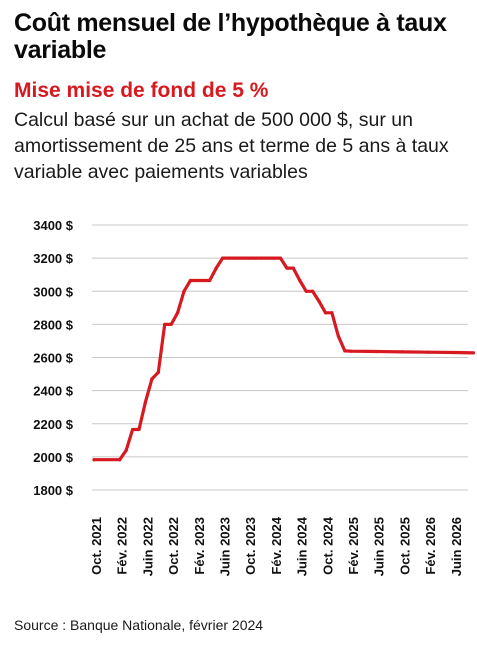  Describe the element at coordinates (53, 258) in the screenshot. I see `y-tick-label: 3200 $` at that location.